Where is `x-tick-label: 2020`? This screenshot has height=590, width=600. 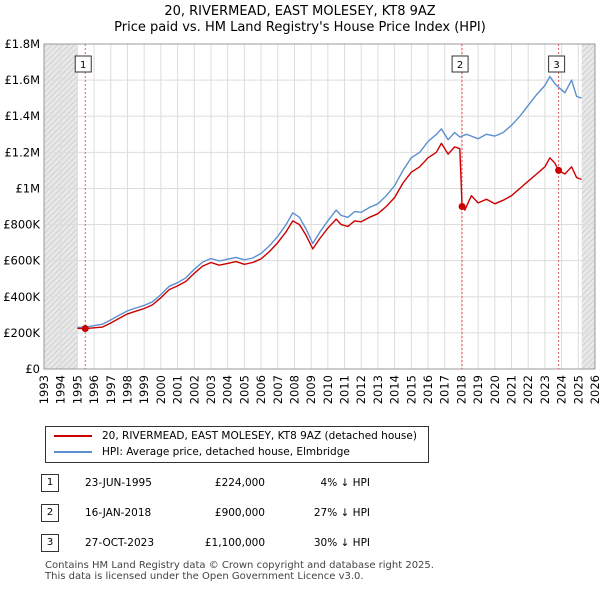
x-tick-label: 2020 is located at coordinates (495, 389).